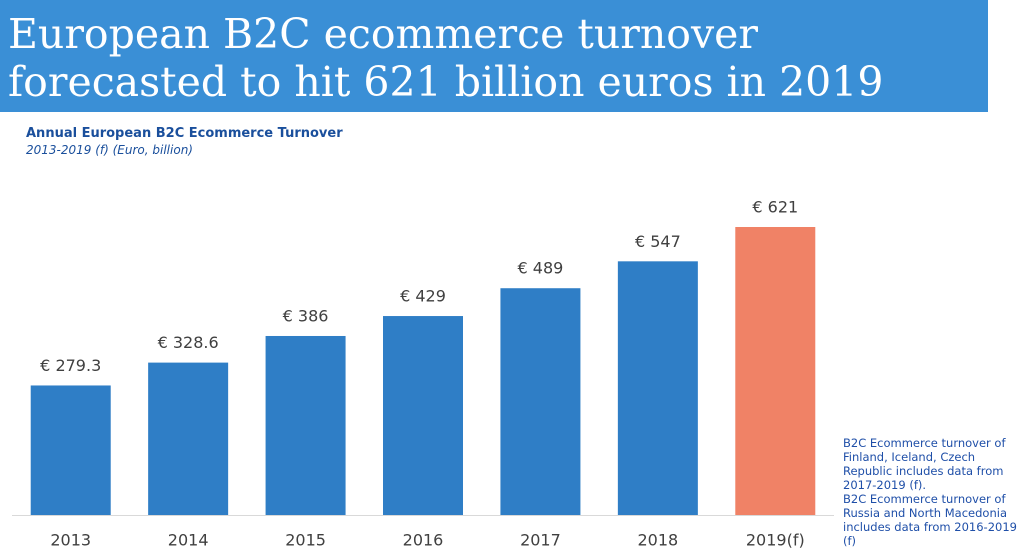 This screenshot has height=559, width=1023. I want to click on value-label: € 547, so click(658, 241).